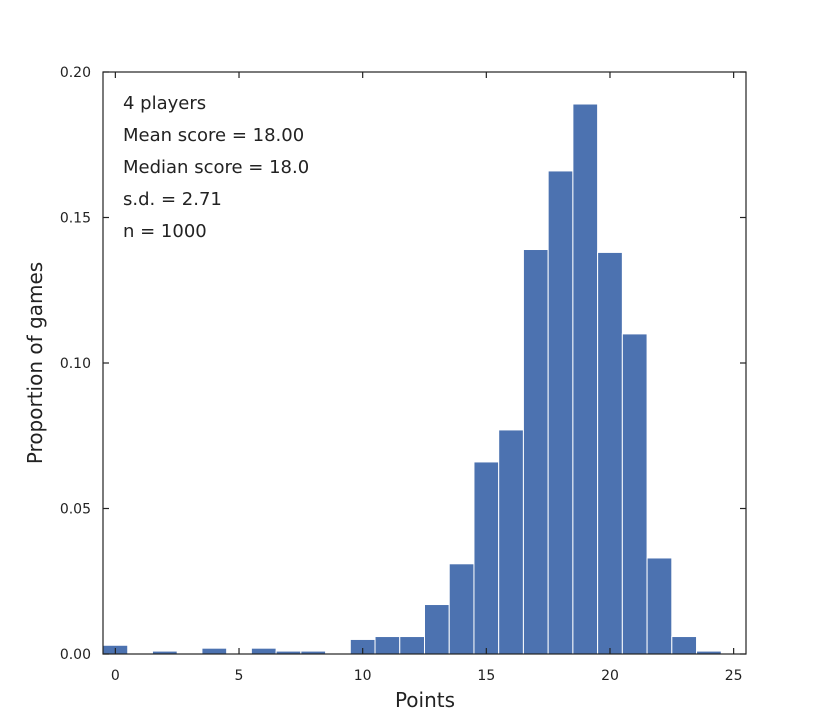 The width and height of the screenshot is (830, 727). I want to click on x-tick-label: 20, so click(610, 676).